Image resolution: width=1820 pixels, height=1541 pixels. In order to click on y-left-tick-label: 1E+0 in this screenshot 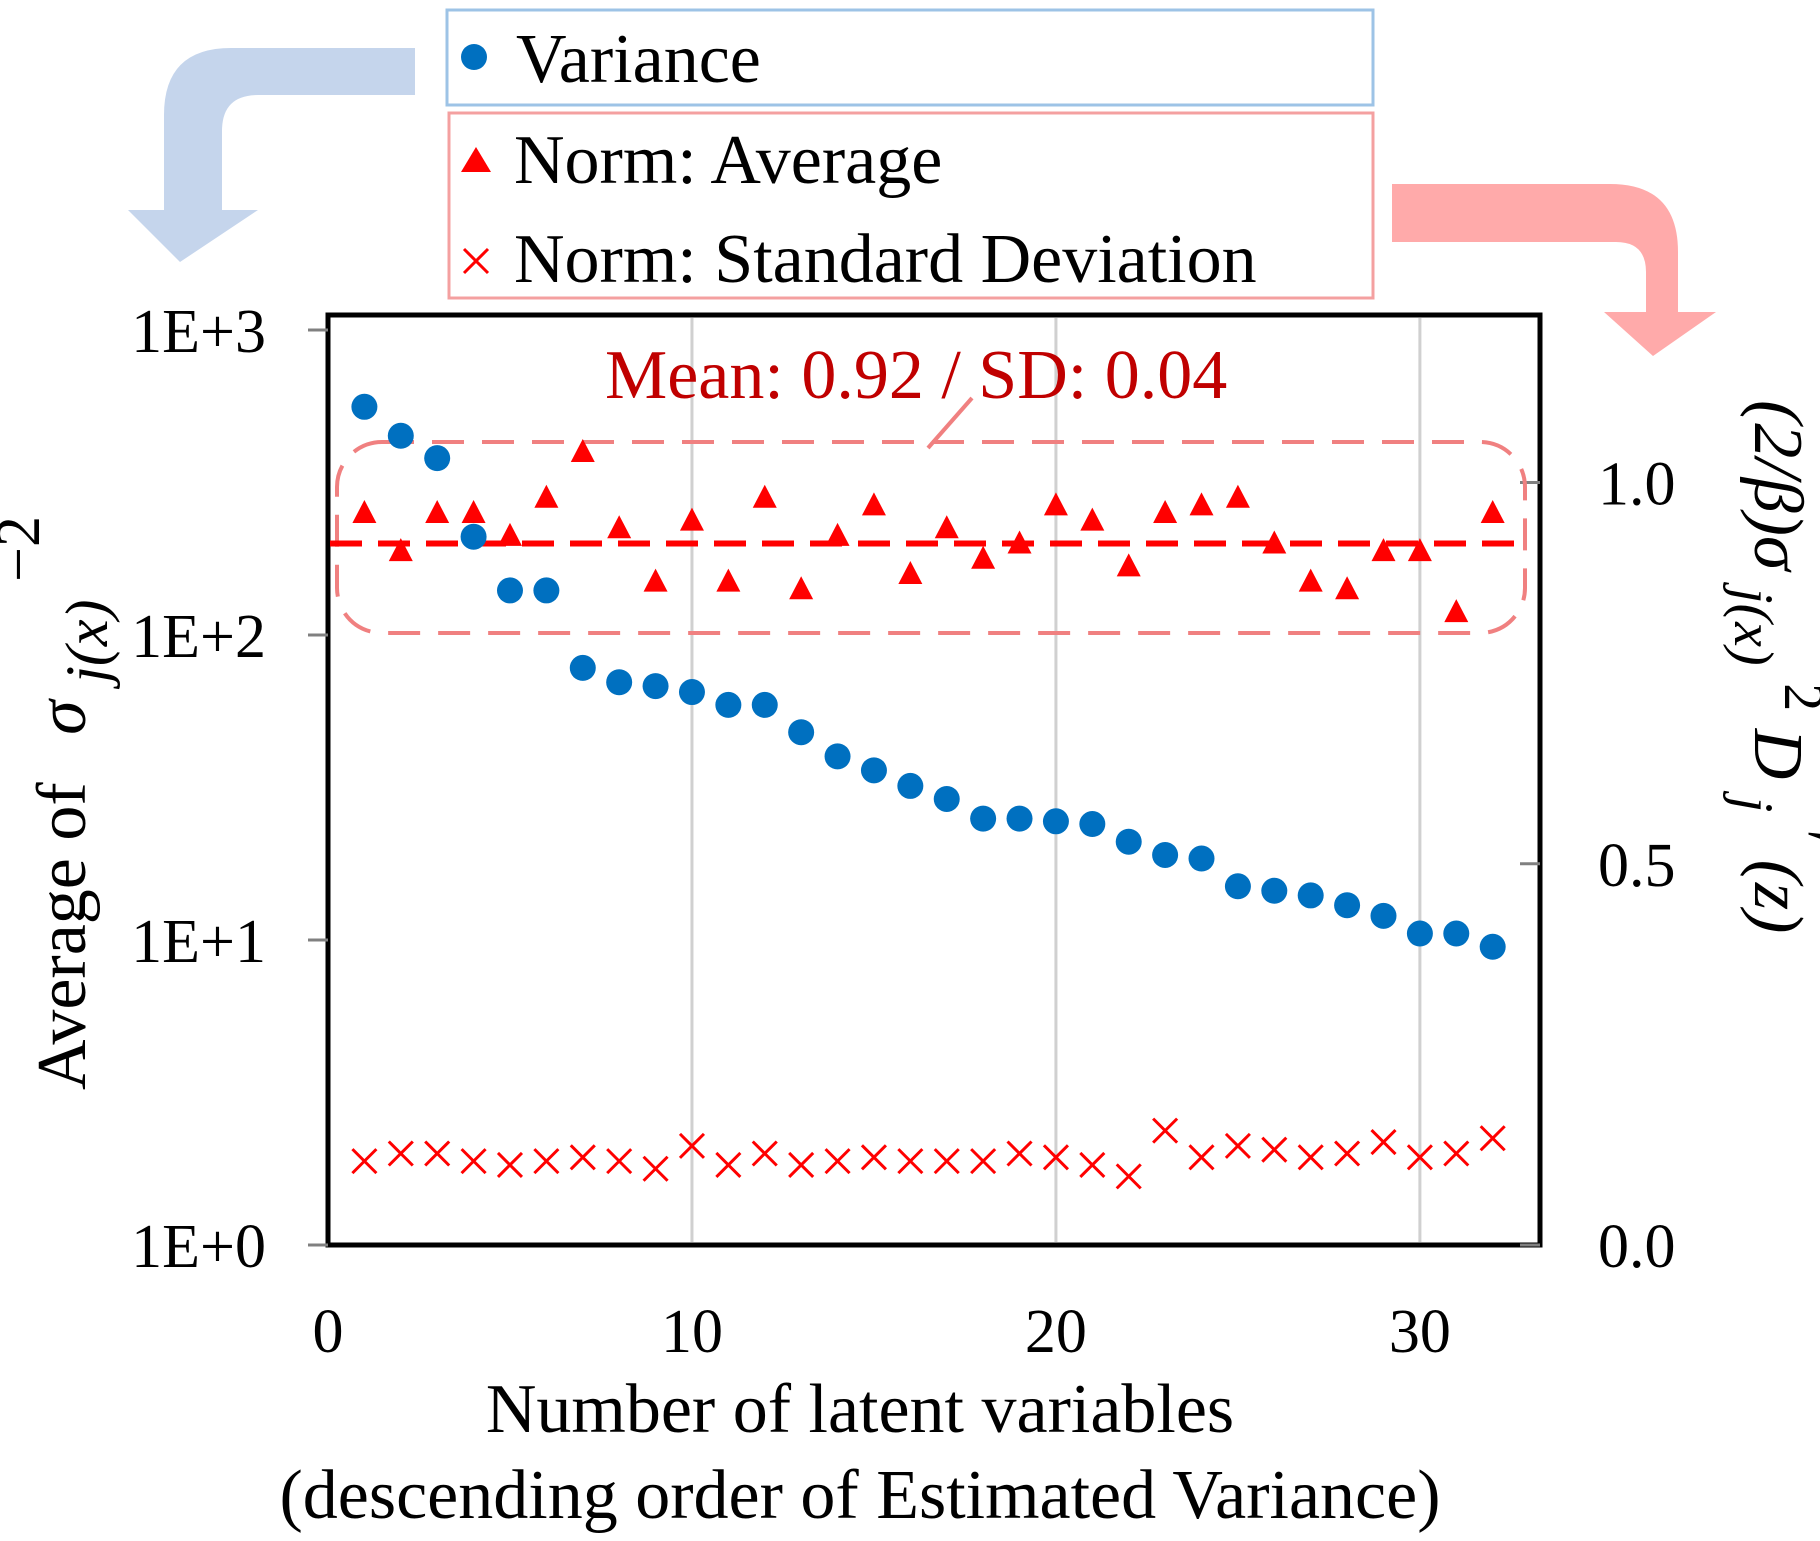, I will do `click(198, 1247)`.